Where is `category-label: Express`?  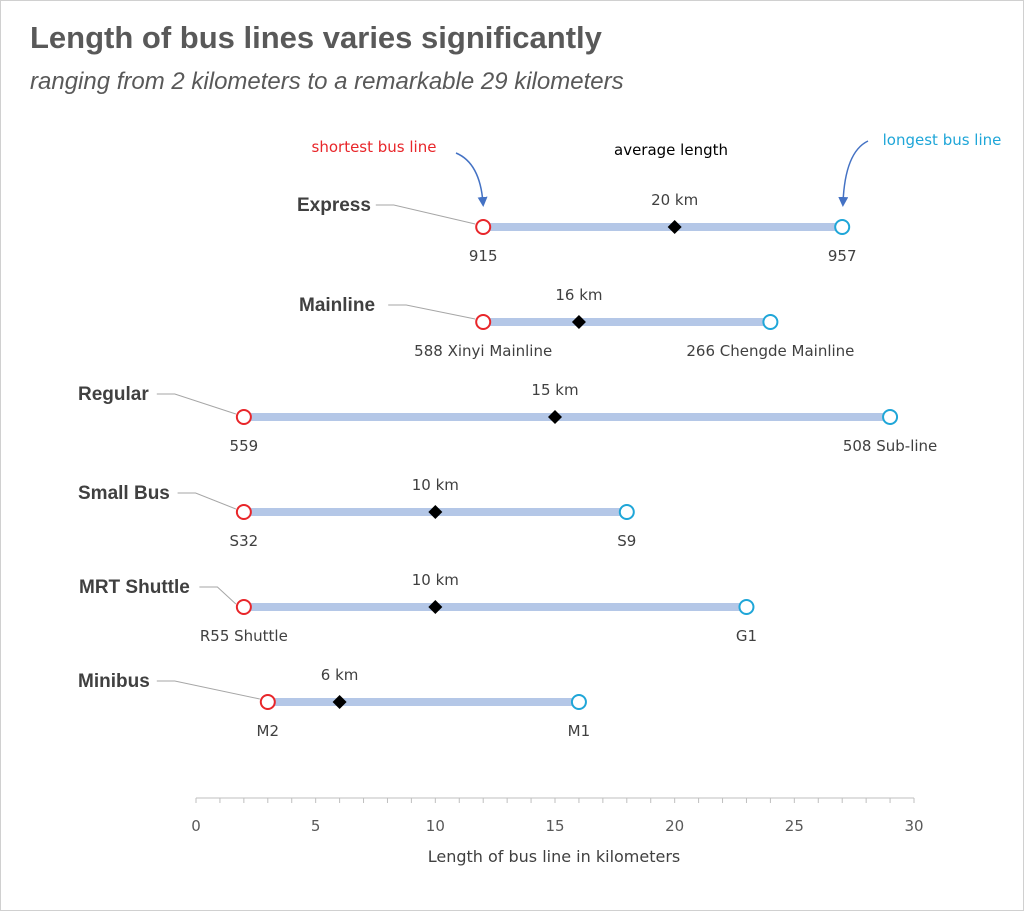 category-label: Express is located at coordinates (334, 205).